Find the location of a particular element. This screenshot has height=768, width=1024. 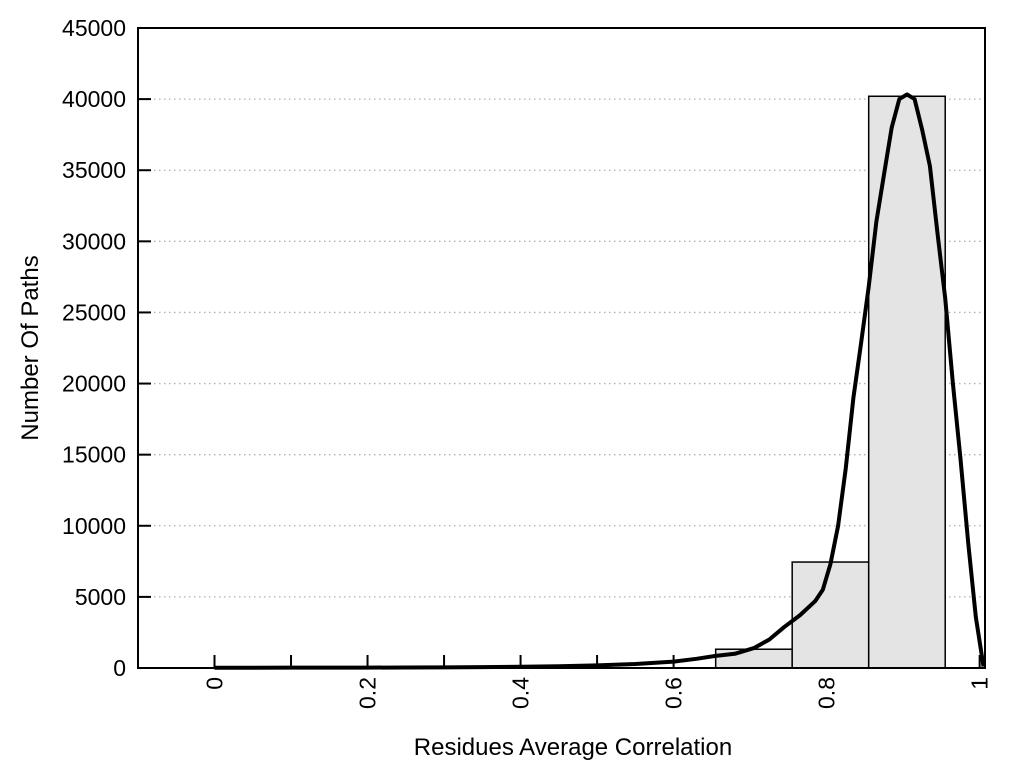

x-tick-label: 0 is located at coordinates (215, 683).